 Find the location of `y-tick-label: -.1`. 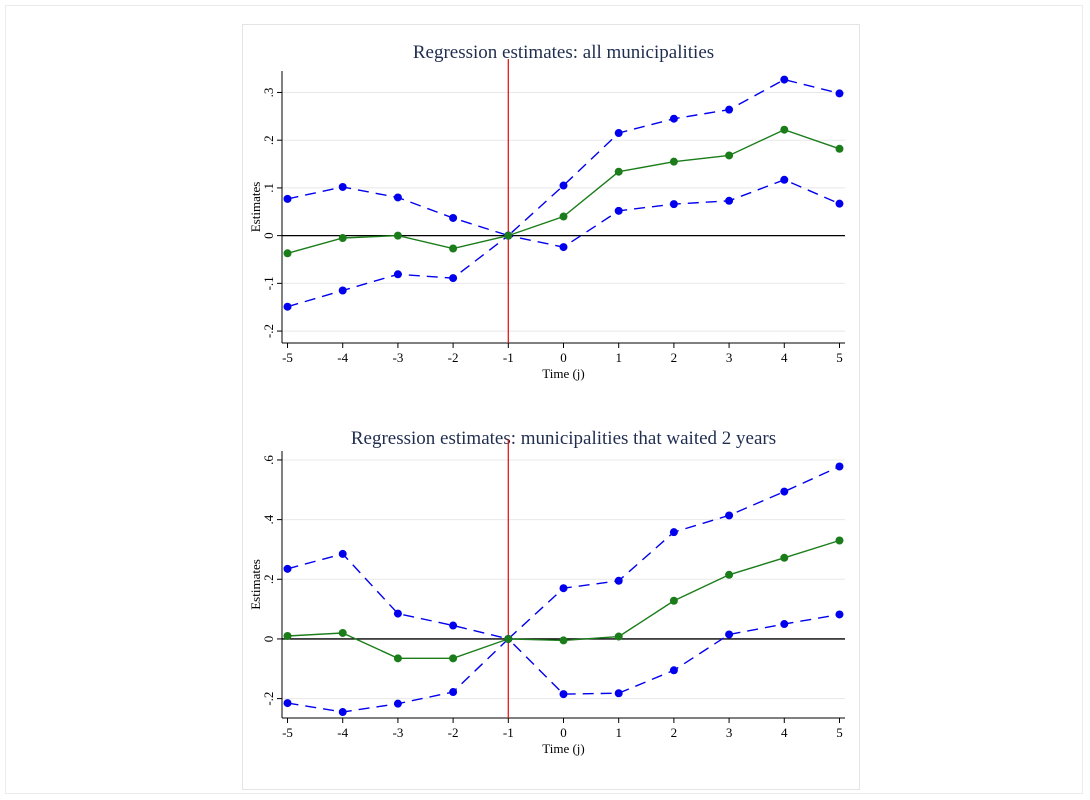

y-tick-label: -.1 is located at coordinates (268, 283).